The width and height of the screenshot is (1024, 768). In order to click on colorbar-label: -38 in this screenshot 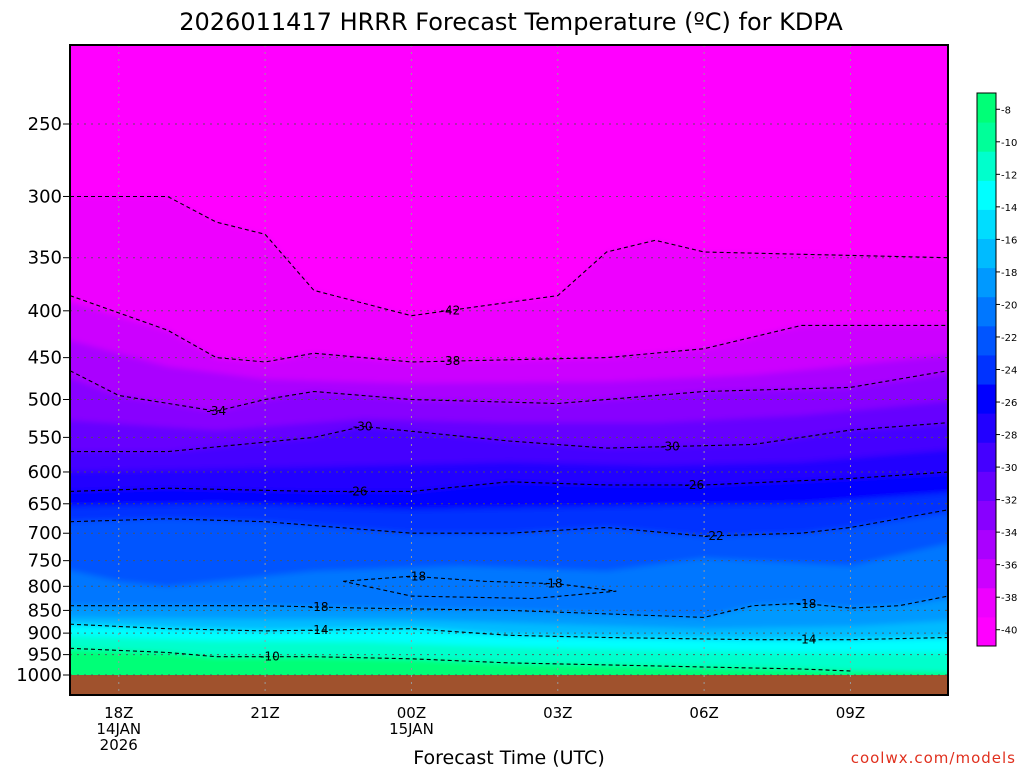, I will do `click(1009, 598)`.